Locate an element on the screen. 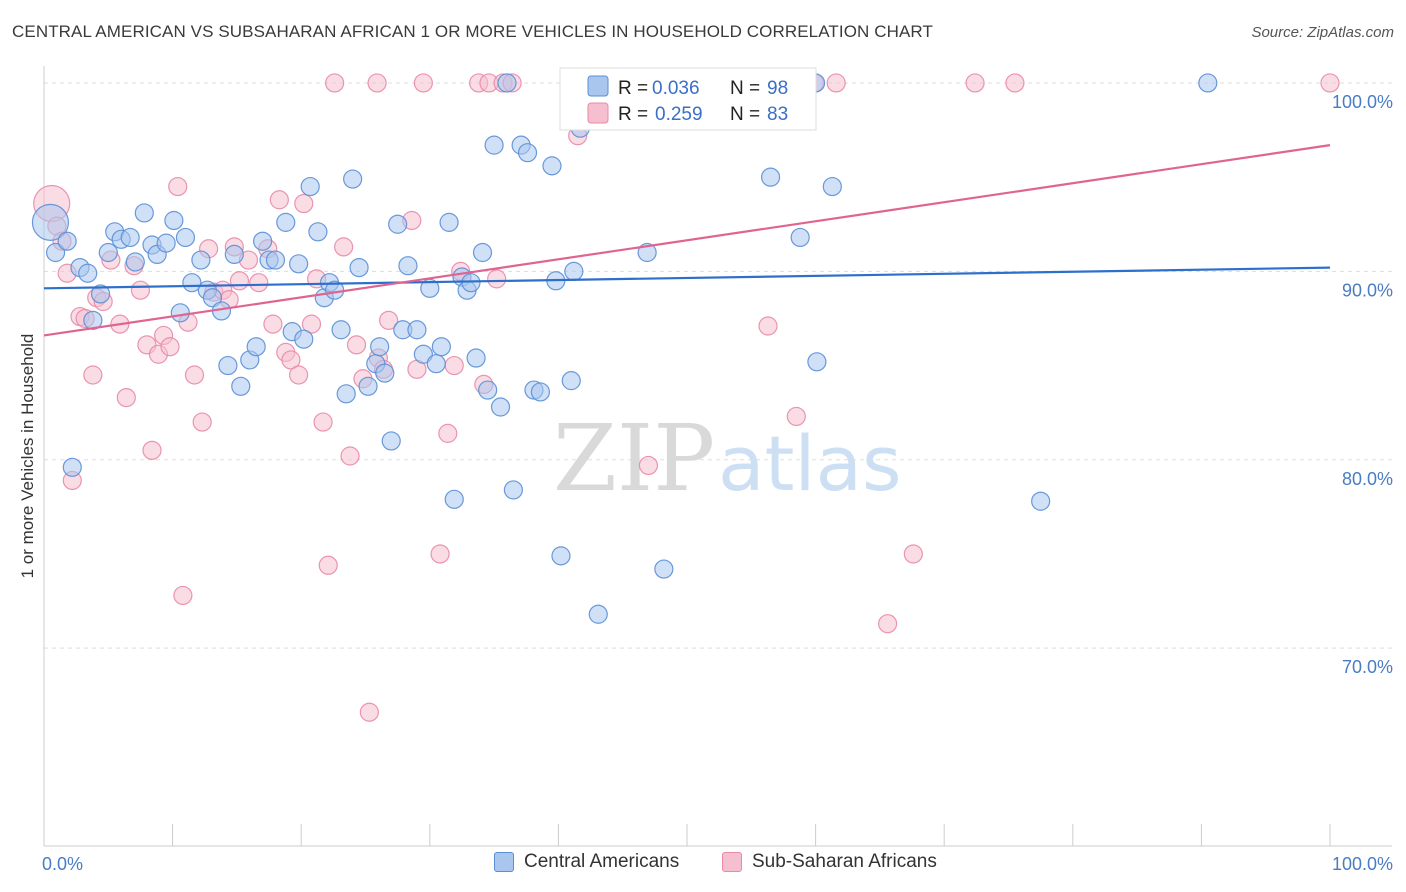 The width and height of the screenshot is (1406, 892). watermark-atlas: atlas is located at coordinates (810, 463).